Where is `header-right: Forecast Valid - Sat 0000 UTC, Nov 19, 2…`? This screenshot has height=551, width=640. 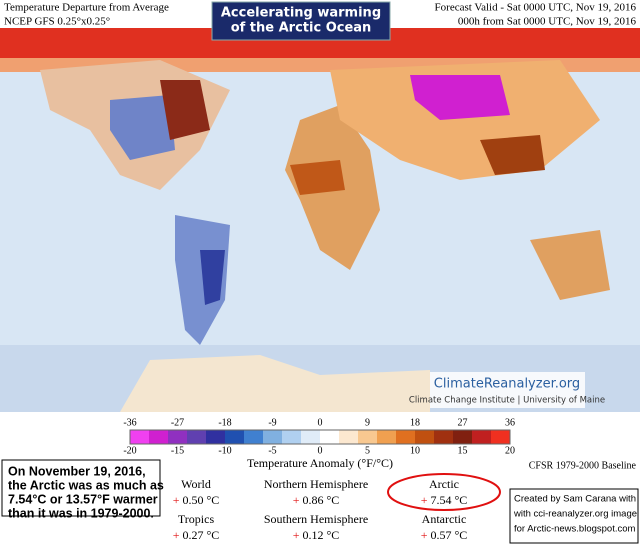 header-right: Forecast Valid - Sat 0000 UTC, Nov 19, 2… is located at coordinates (536, 8).